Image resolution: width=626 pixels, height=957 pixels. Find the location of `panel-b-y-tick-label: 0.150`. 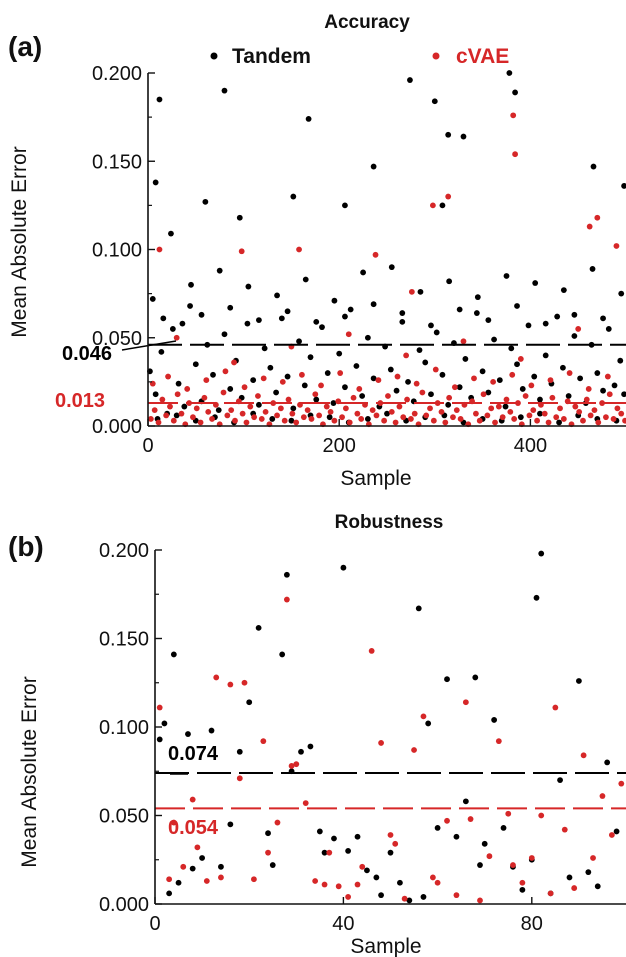

panel-b-y-tick-label: 0.150 is located at coordinates (124, 640).